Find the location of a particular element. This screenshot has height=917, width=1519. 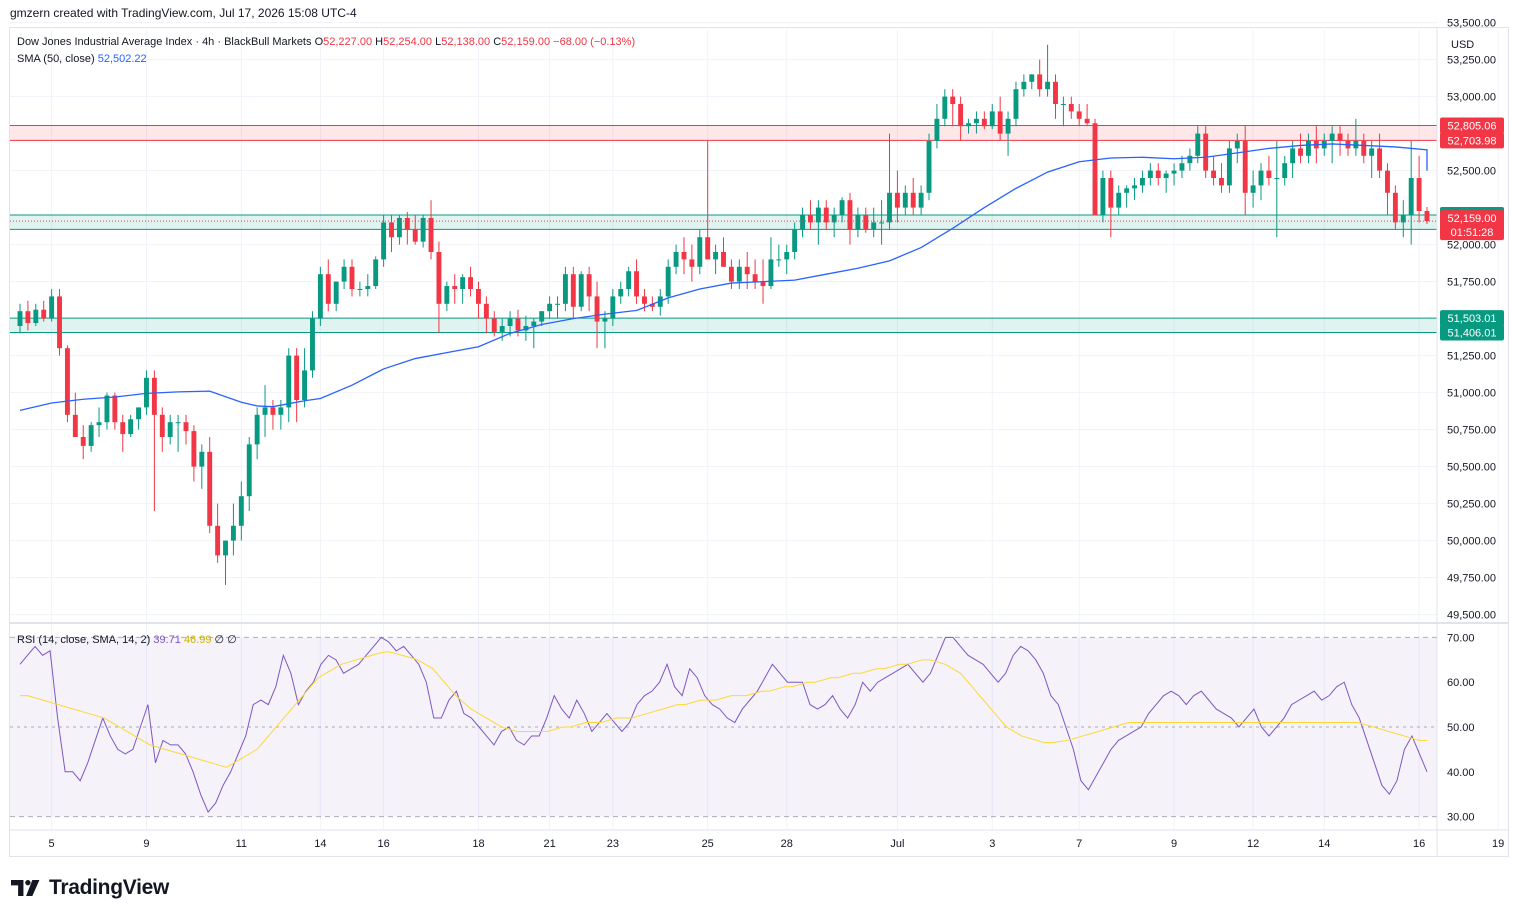

rsi-tick-label: 50.00 is located at coordinates (1461, 728).